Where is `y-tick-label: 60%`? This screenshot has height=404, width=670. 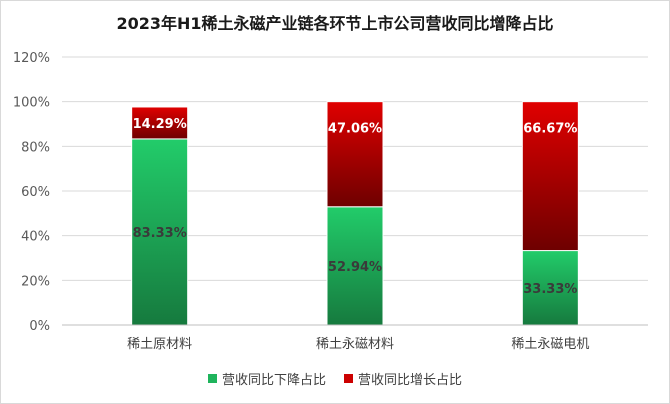
y-tick-label: 60% is located at coordinates (35, 192).